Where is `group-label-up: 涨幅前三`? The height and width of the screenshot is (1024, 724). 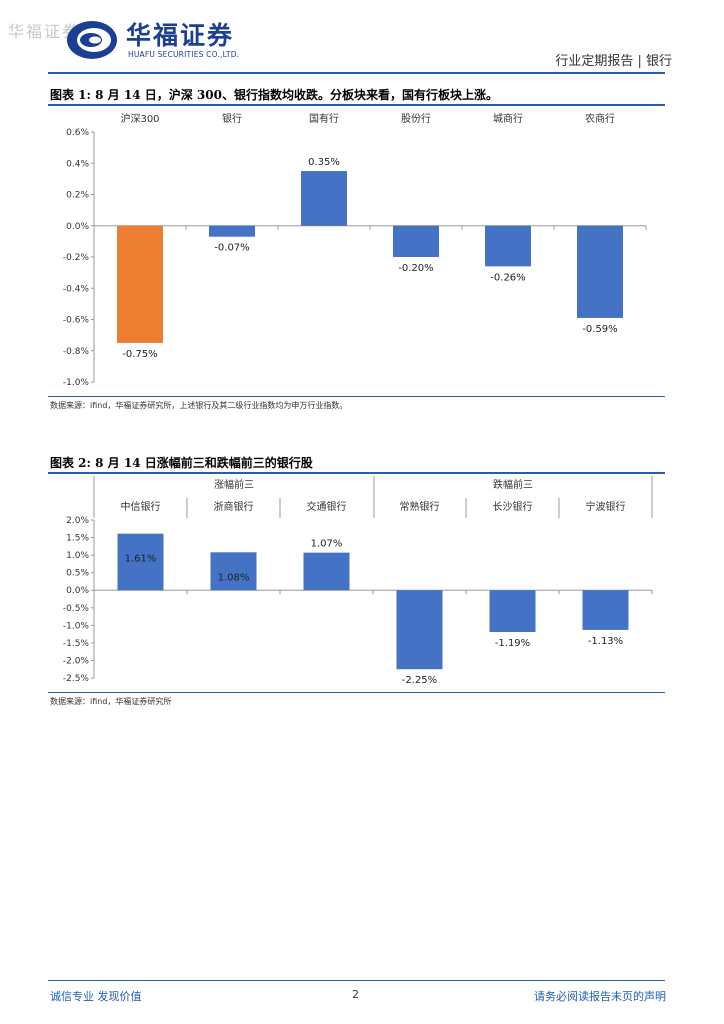
group-label-up: 涨幅前三 is located at coordinates (234, 484).